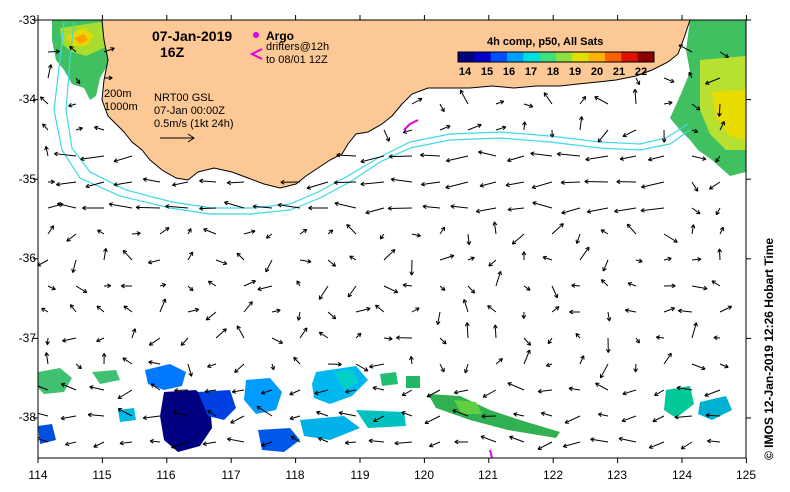 The width and height of the screenshot is (790, 492). Describe the element at coordinates (617, 475) in the screenshot. I see `lon-label: 123` at that location.